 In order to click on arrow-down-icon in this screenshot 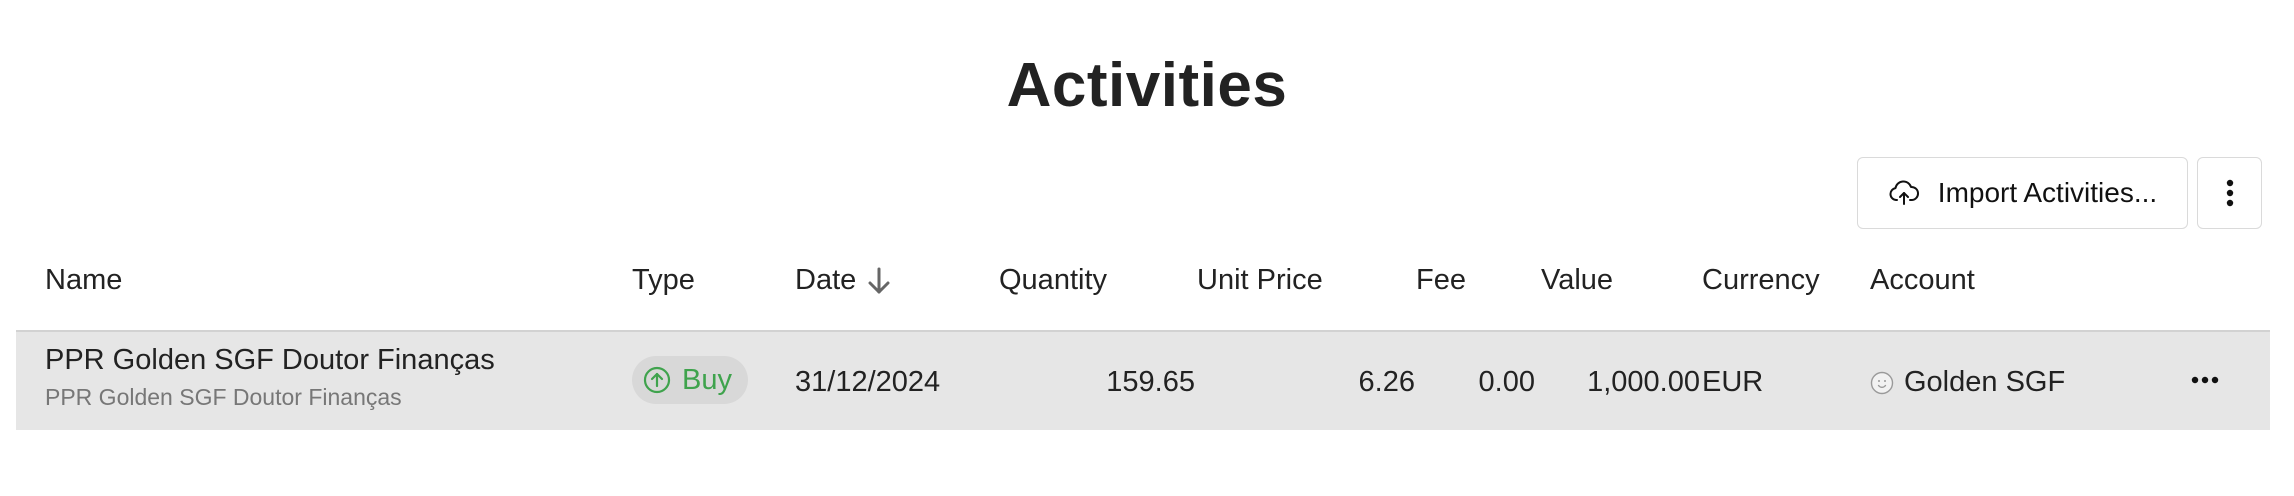, I will do `click(879, 281)`.